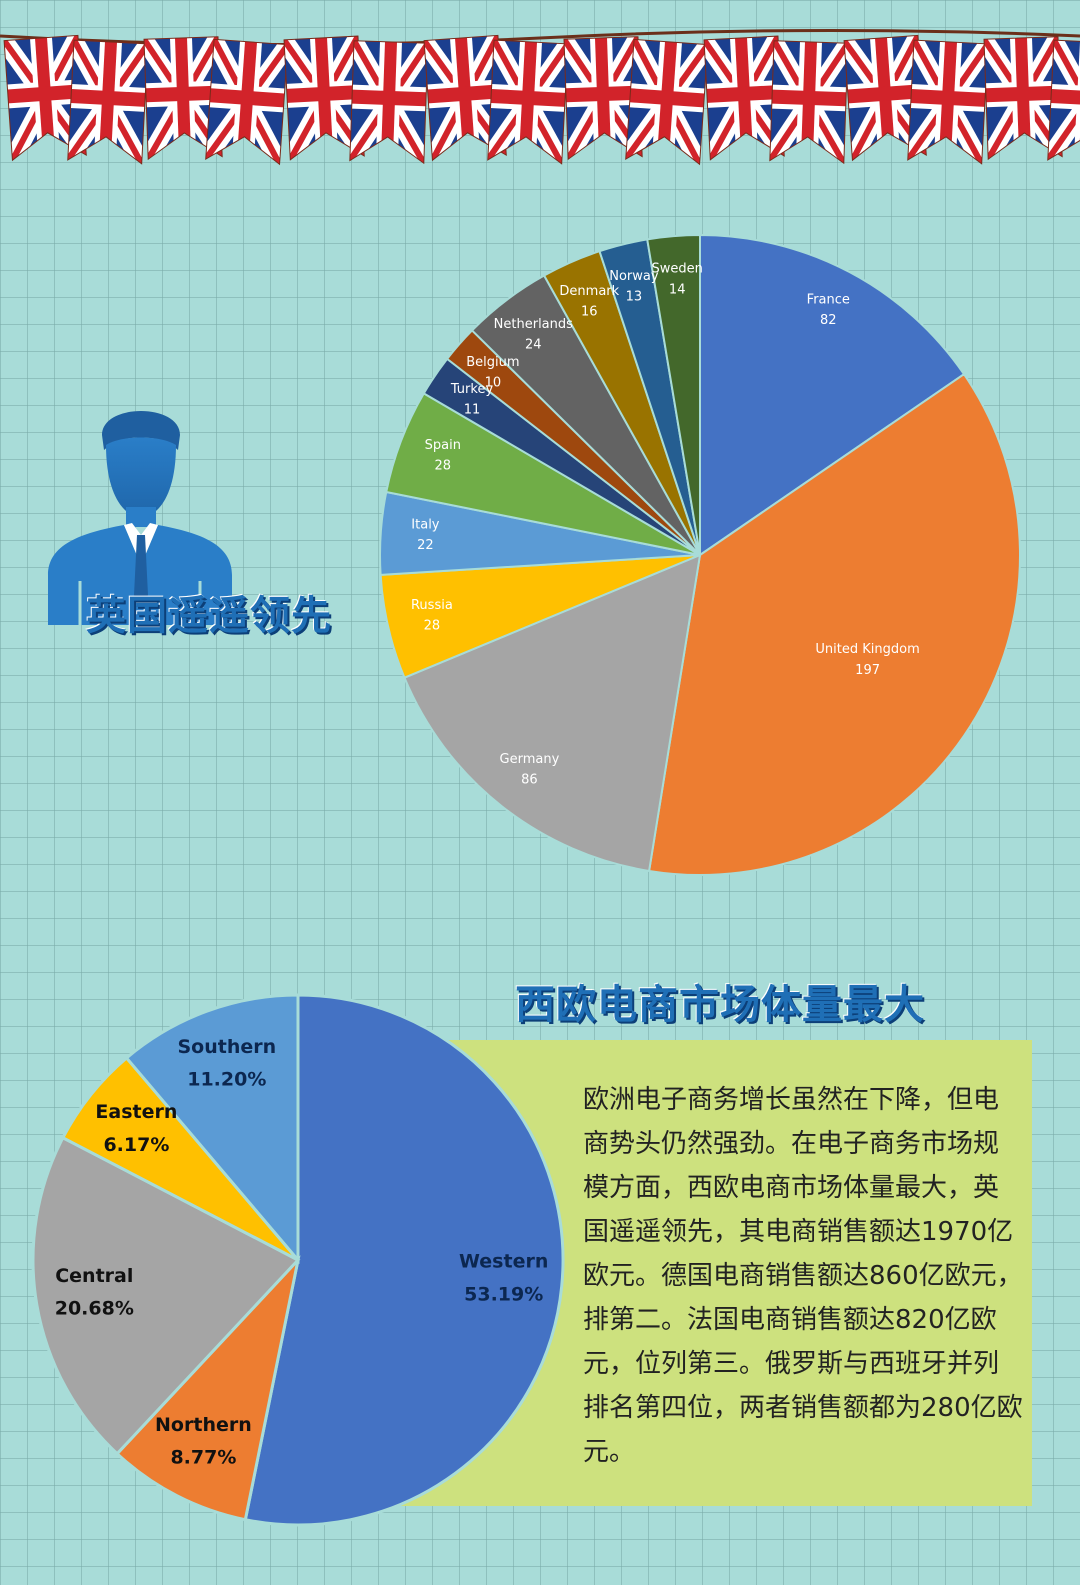 The image size is (1080, 1585). Describe the element at coordinates (226, 1047) in the screenshot. I see `slice-label-southern: Southern` at that location.